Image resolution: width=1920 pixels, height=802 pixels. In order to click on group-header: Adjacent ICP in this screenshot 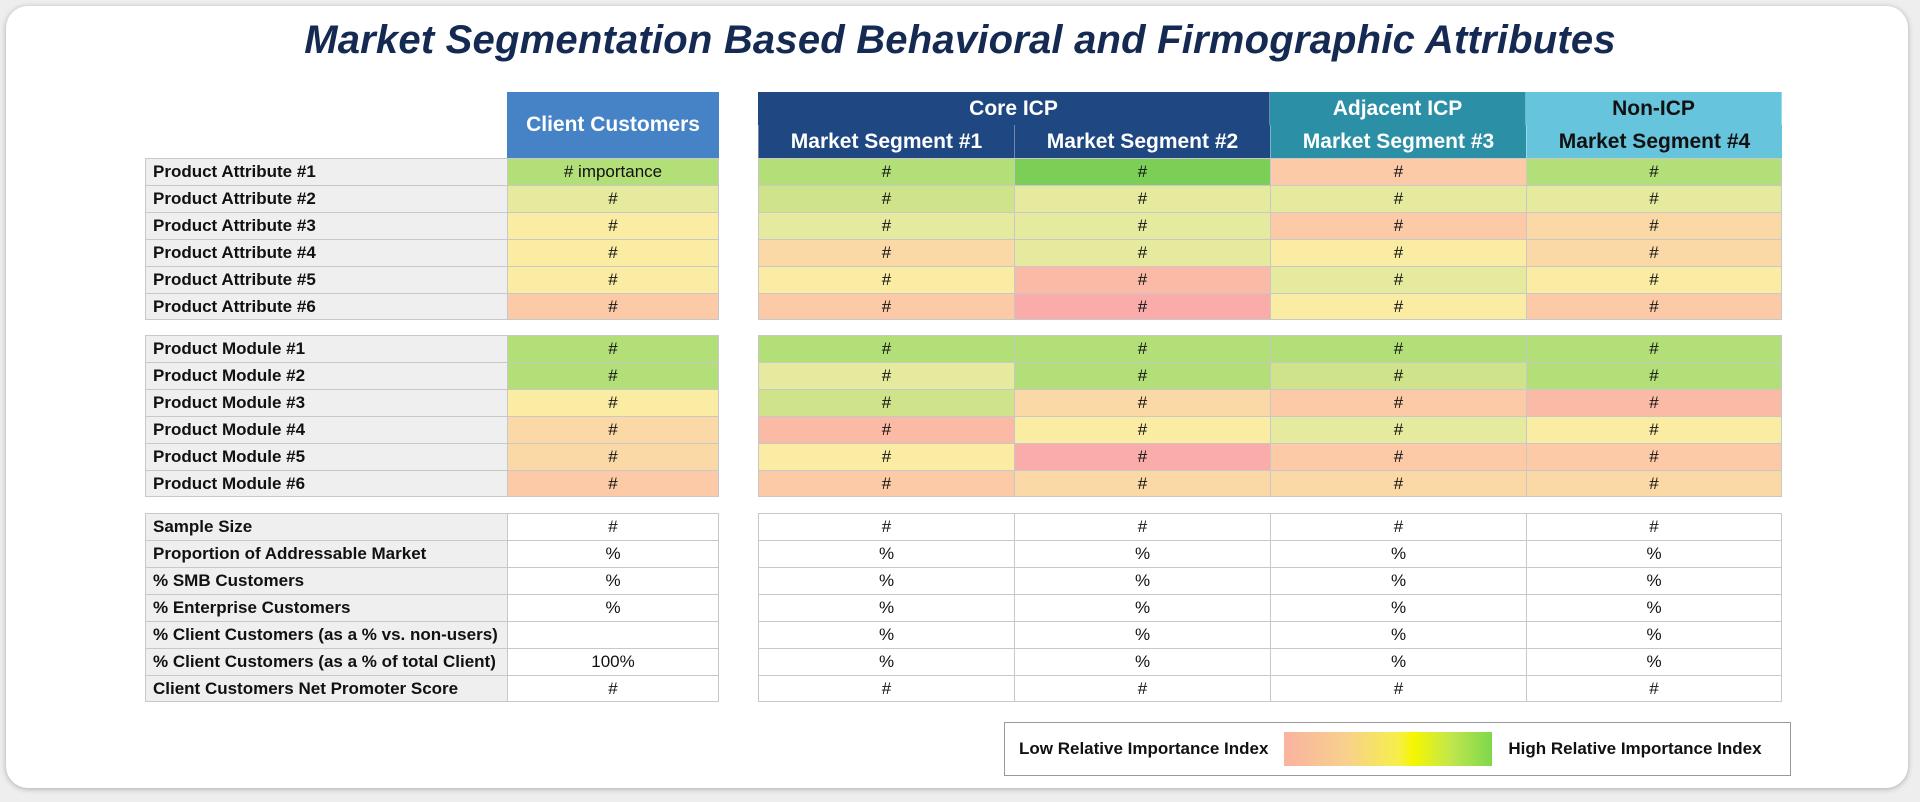, I will do `click(1398, 108)`.